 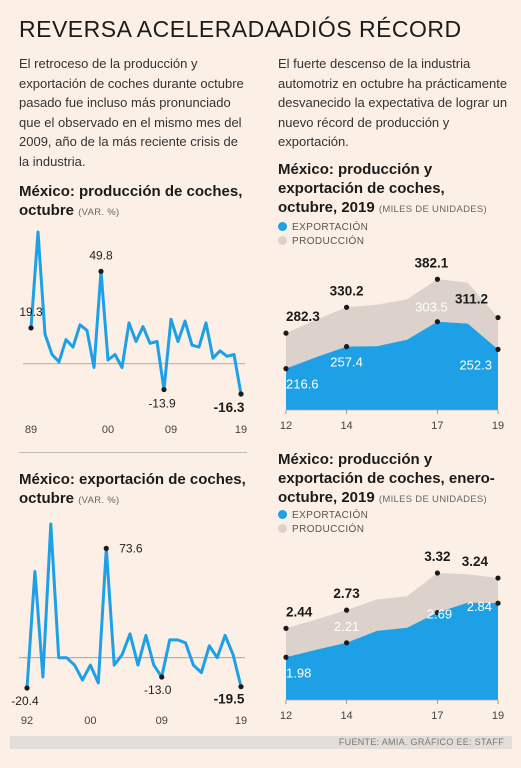 What do you see at coordinates (347, 290) in the screenshot?
I see `production-label: 330.2` at bounding box center [347, 290].